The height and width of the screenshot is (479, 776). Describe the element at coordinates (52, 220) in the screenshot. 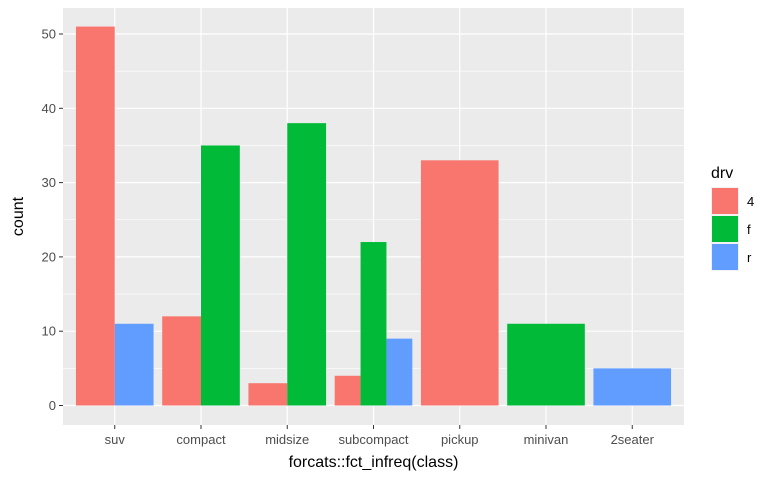

I see `y-axis-ticks: 0 10 20 30 40 50` at that location.